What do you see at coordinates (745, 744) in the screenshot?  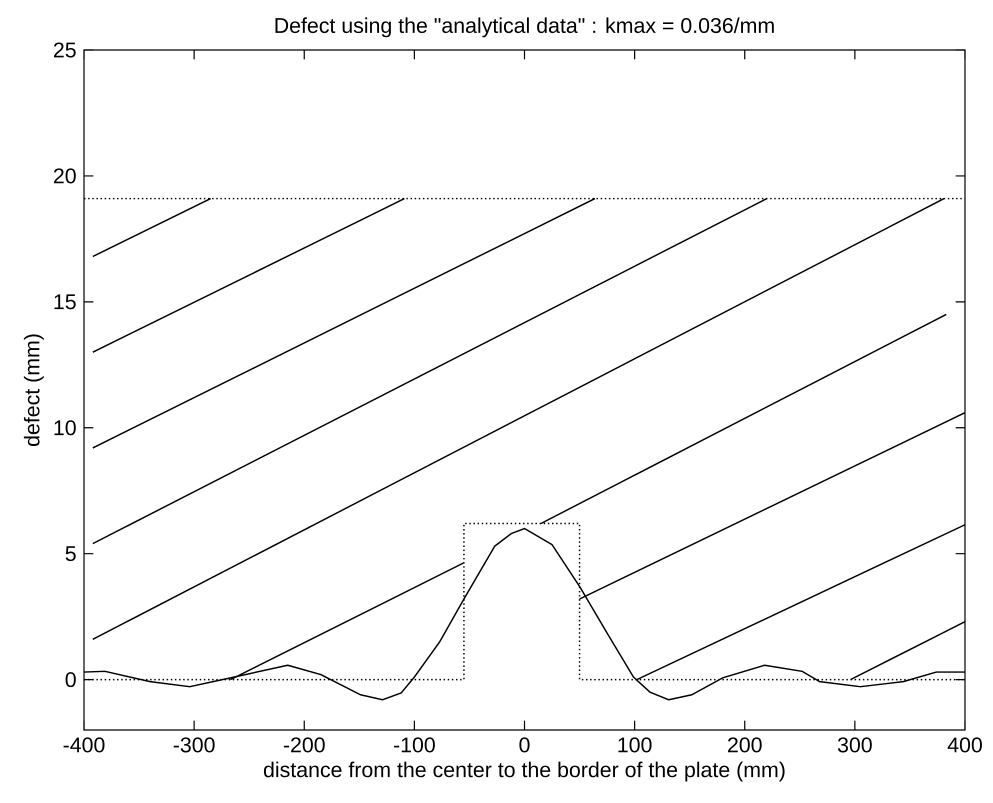 I see `x-tick-label: 200` at bounding box center [745, 744].